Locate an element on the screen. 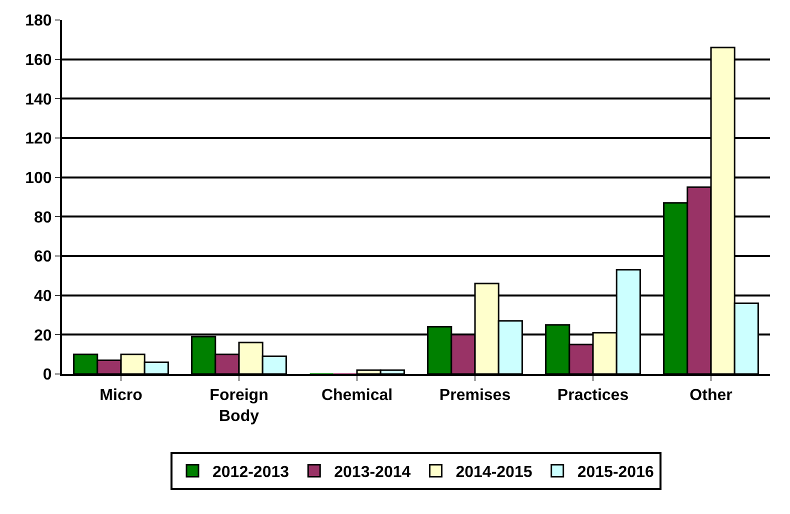  x-tick-label: Micro is located at coordinates (121, 395).